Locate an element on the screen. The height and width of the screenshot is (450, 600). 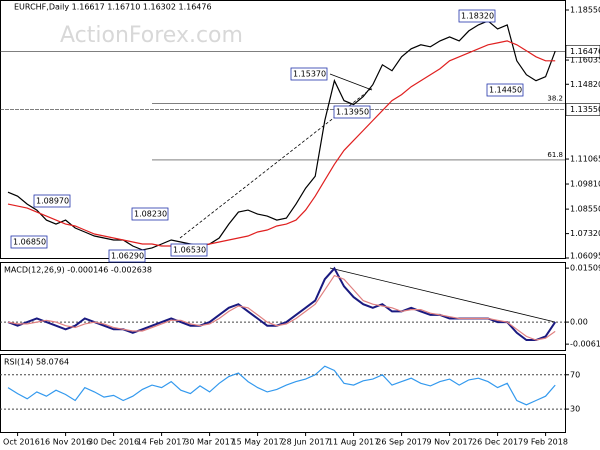
annotation: 1.08970 is located at coordinates (52, 201).